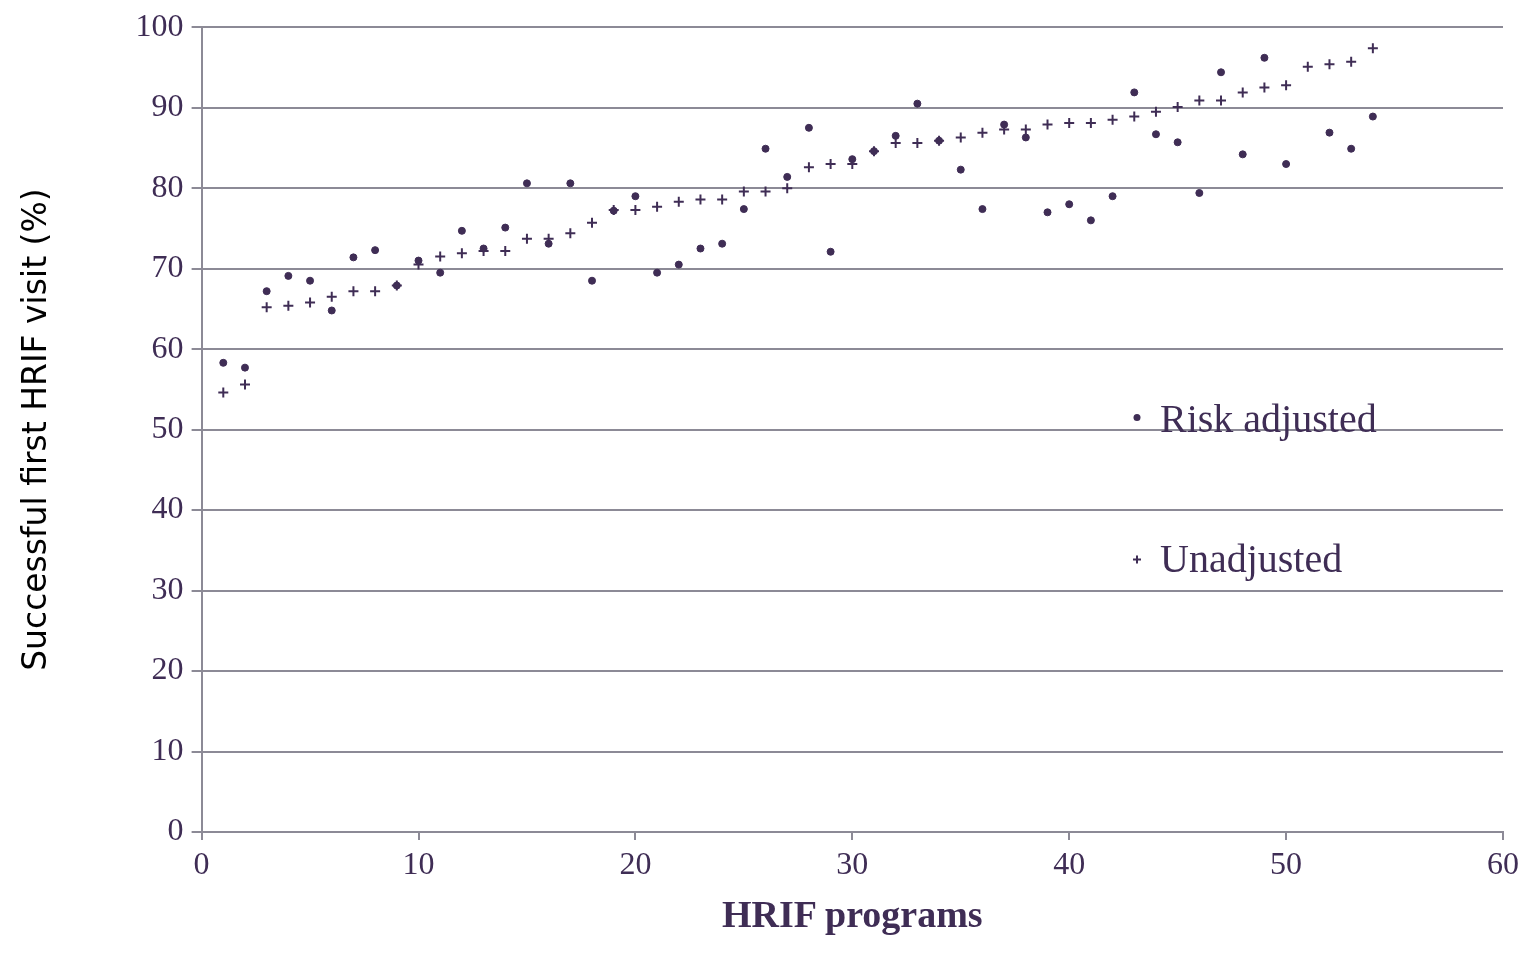  What do you see at coordinates (35, 429) in the screenshot?
I see `y-axis-title: Successful first HRIF visit (%)` at bounding box center [35, 429].